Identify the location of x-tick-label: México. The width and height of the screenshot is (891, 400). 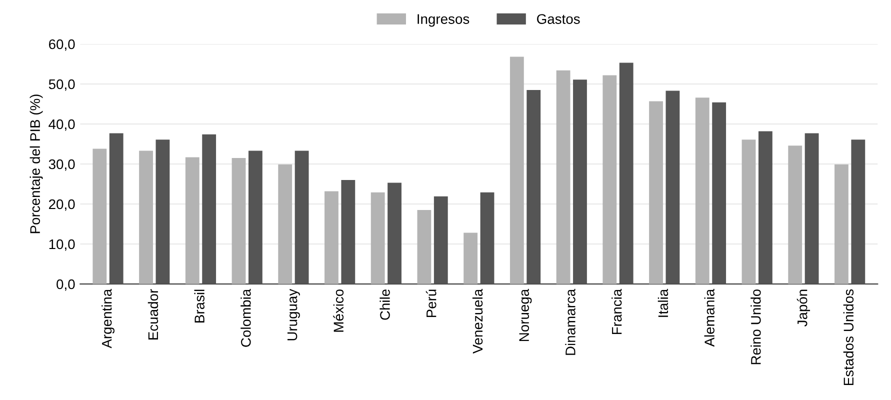
(338, 310).